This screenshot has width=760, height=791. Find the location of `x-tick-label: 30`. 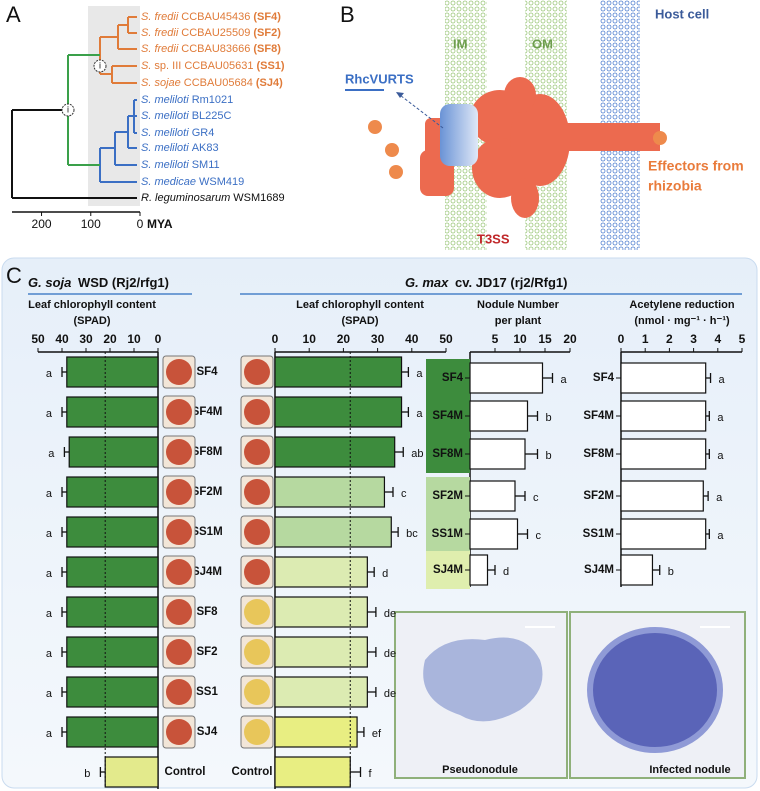

x-tick-label: 30 is located at coordinates (378, 339).